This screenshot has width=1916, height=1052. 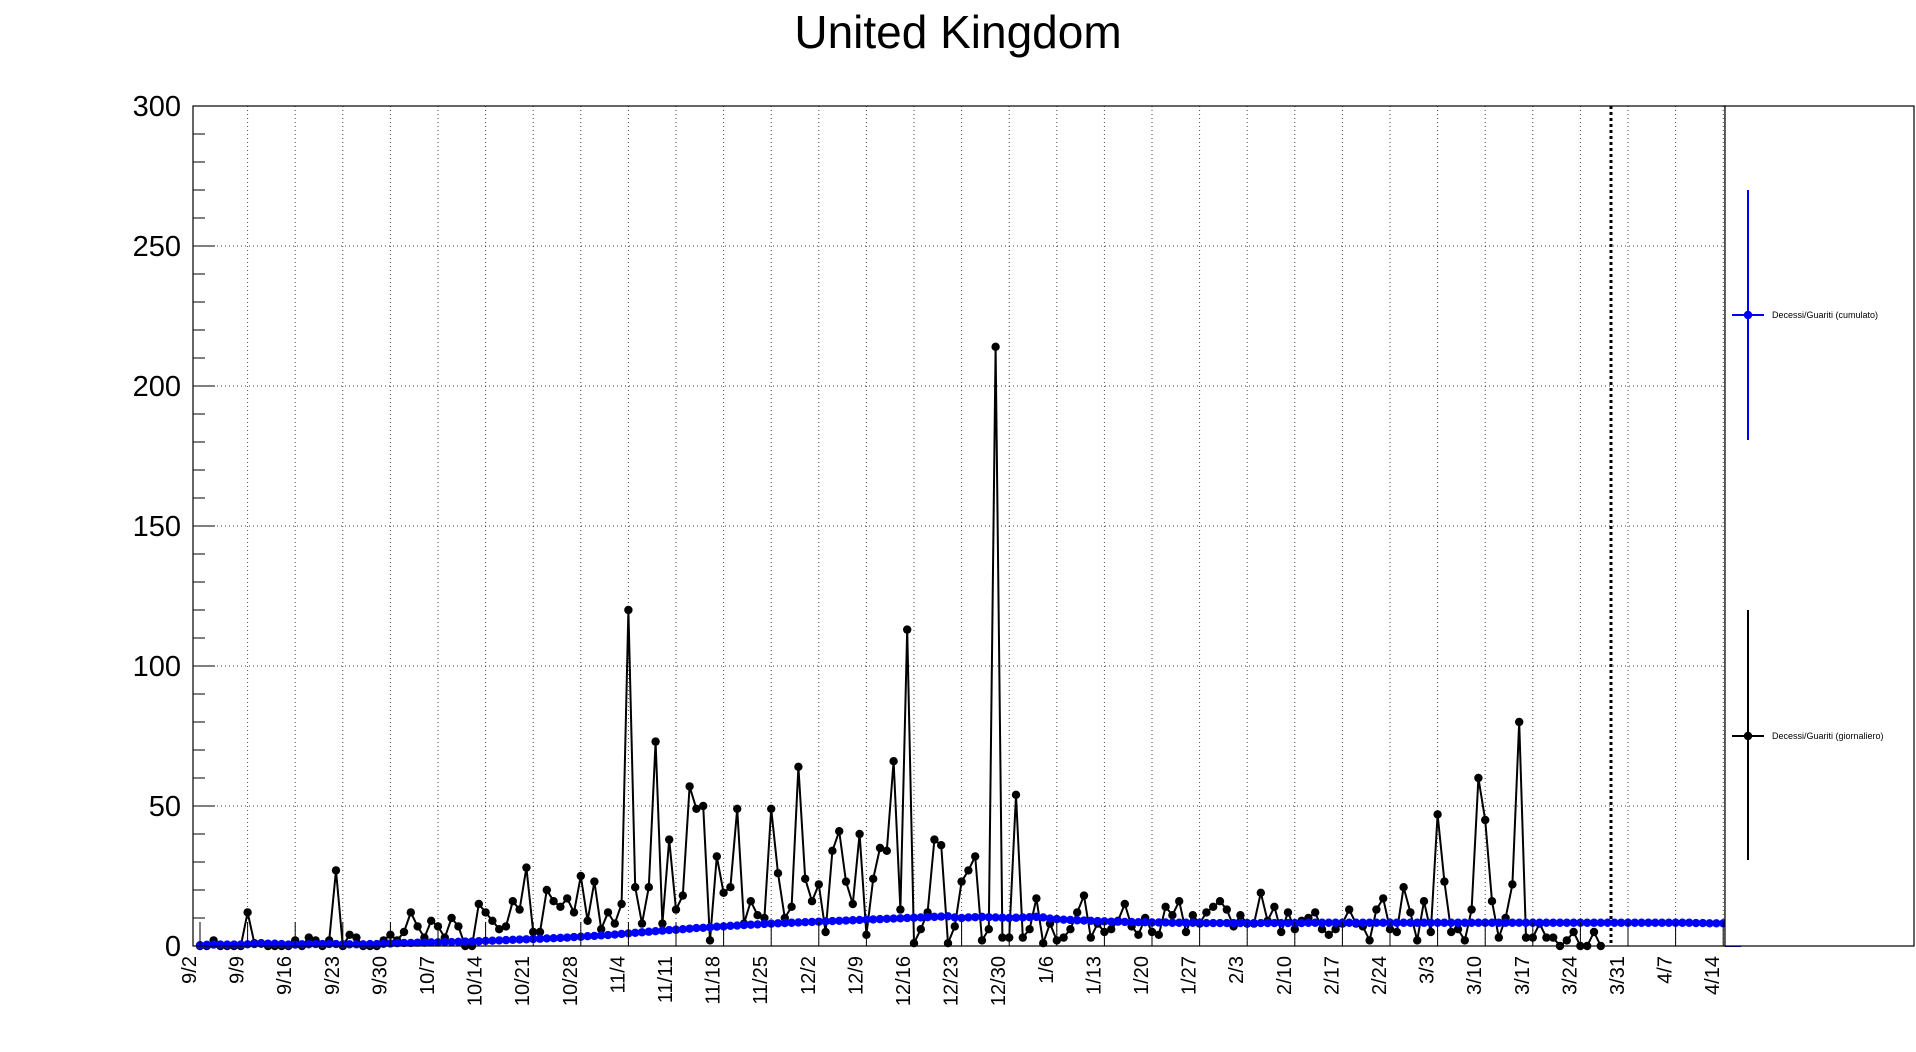 What do you see at coordinates (238, 970) in the screenshot?
I see `x-tick-label: 9/9` at bounding box center [238, 970].